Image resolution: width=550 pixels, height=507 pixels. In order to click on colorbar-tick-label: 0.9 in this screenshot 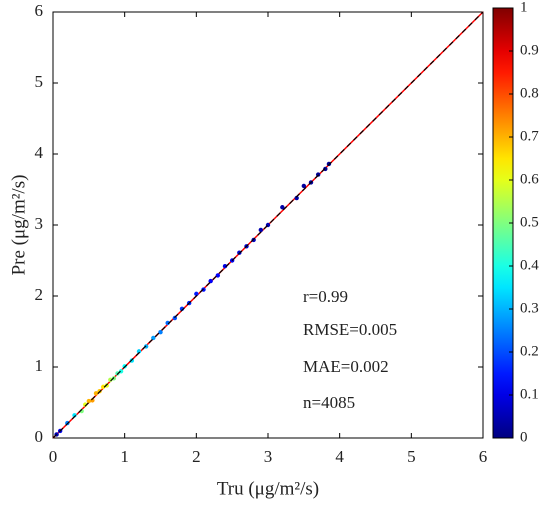, I will do `click(529, 50)`.